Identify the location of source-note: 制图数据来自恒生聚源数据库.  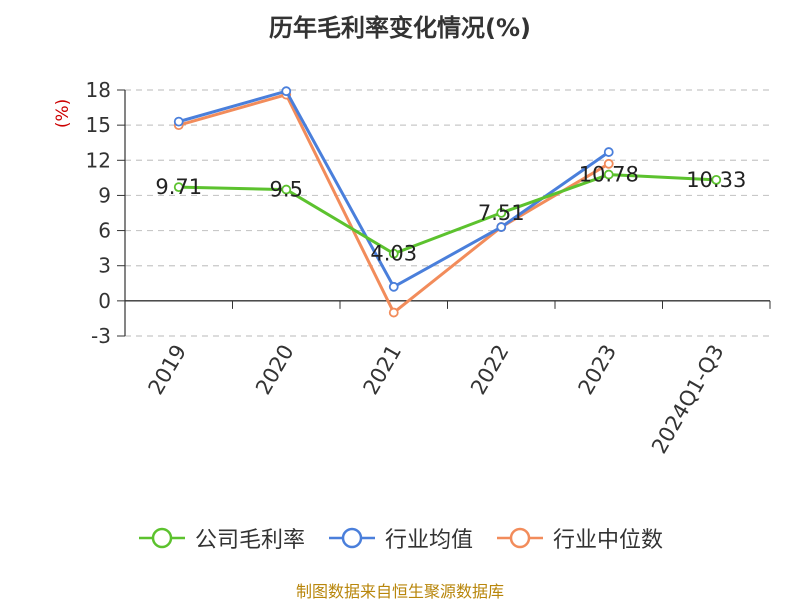
(399, 591).